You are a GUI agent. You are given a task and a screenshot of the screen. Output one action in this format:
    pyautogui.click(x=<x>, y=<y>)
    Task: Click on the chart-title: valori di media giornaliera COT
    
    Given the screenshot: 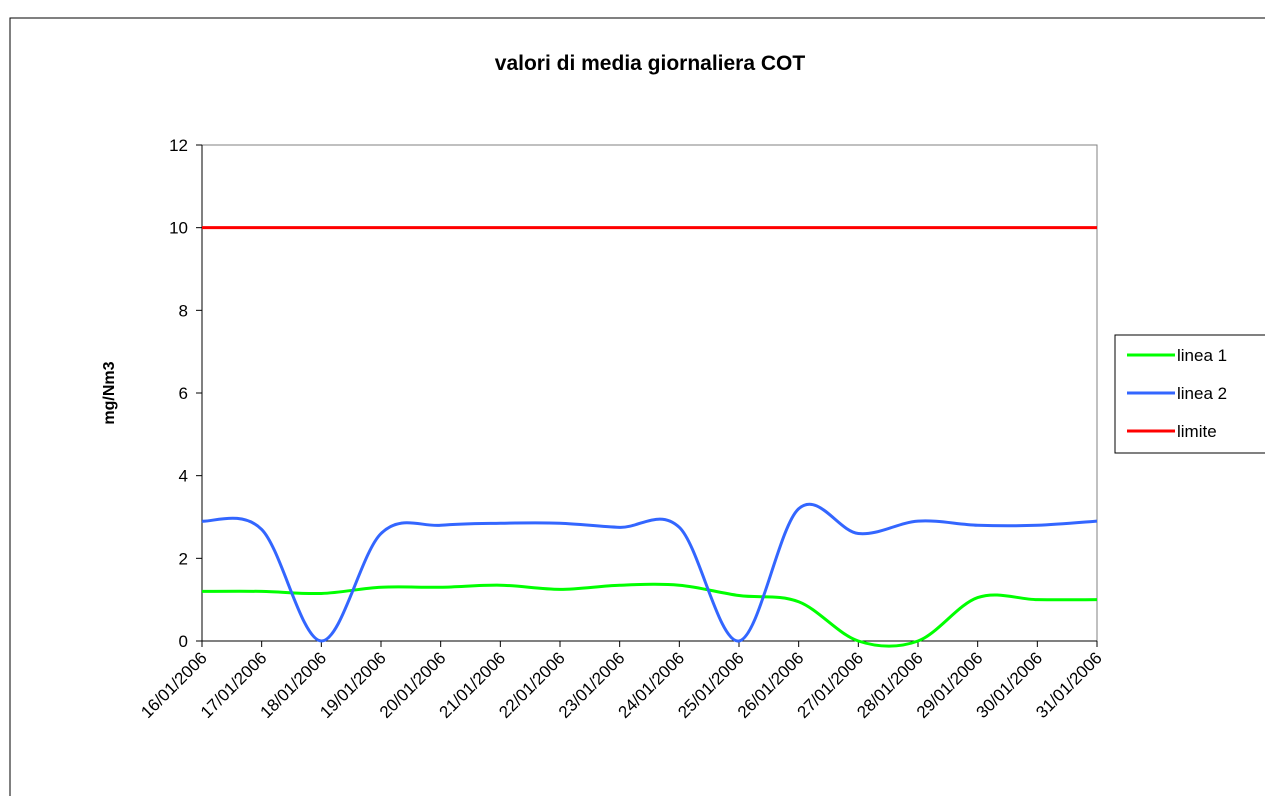 What is the action you would take?
    pyautogui.click(x=650, y=63)
    